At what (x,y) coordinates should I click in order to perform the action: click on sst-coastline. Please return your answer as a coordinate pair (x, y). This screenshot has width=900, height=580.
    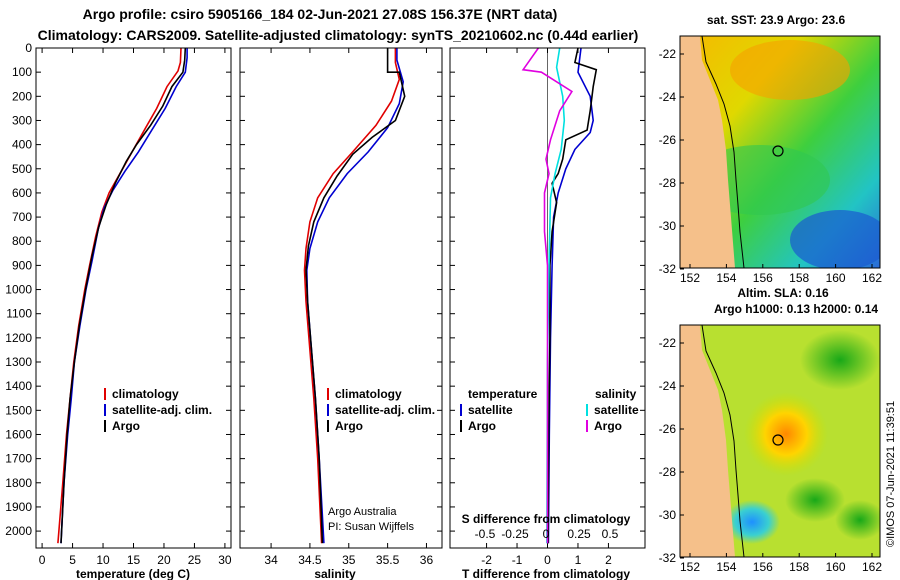
    Looking at the image, I should click on (723, 152).